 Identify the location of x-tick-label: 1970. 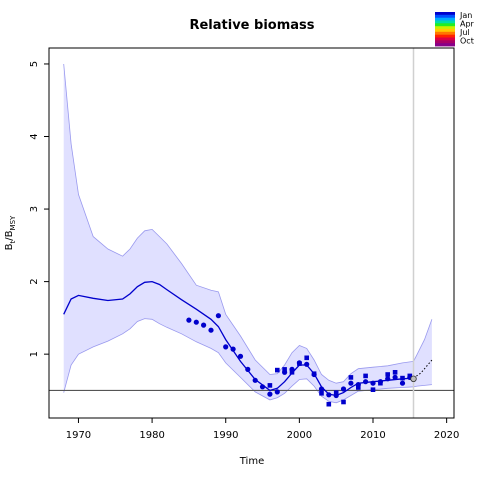
(78, 435).